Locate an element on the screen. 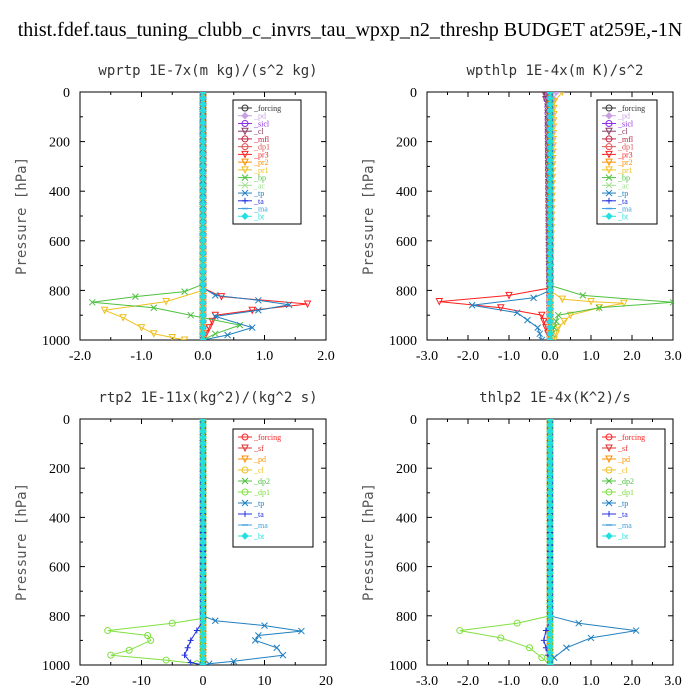 This screenshot has width=700, height=700. y-tick-label: 800 is located at coordinates (59, 291).